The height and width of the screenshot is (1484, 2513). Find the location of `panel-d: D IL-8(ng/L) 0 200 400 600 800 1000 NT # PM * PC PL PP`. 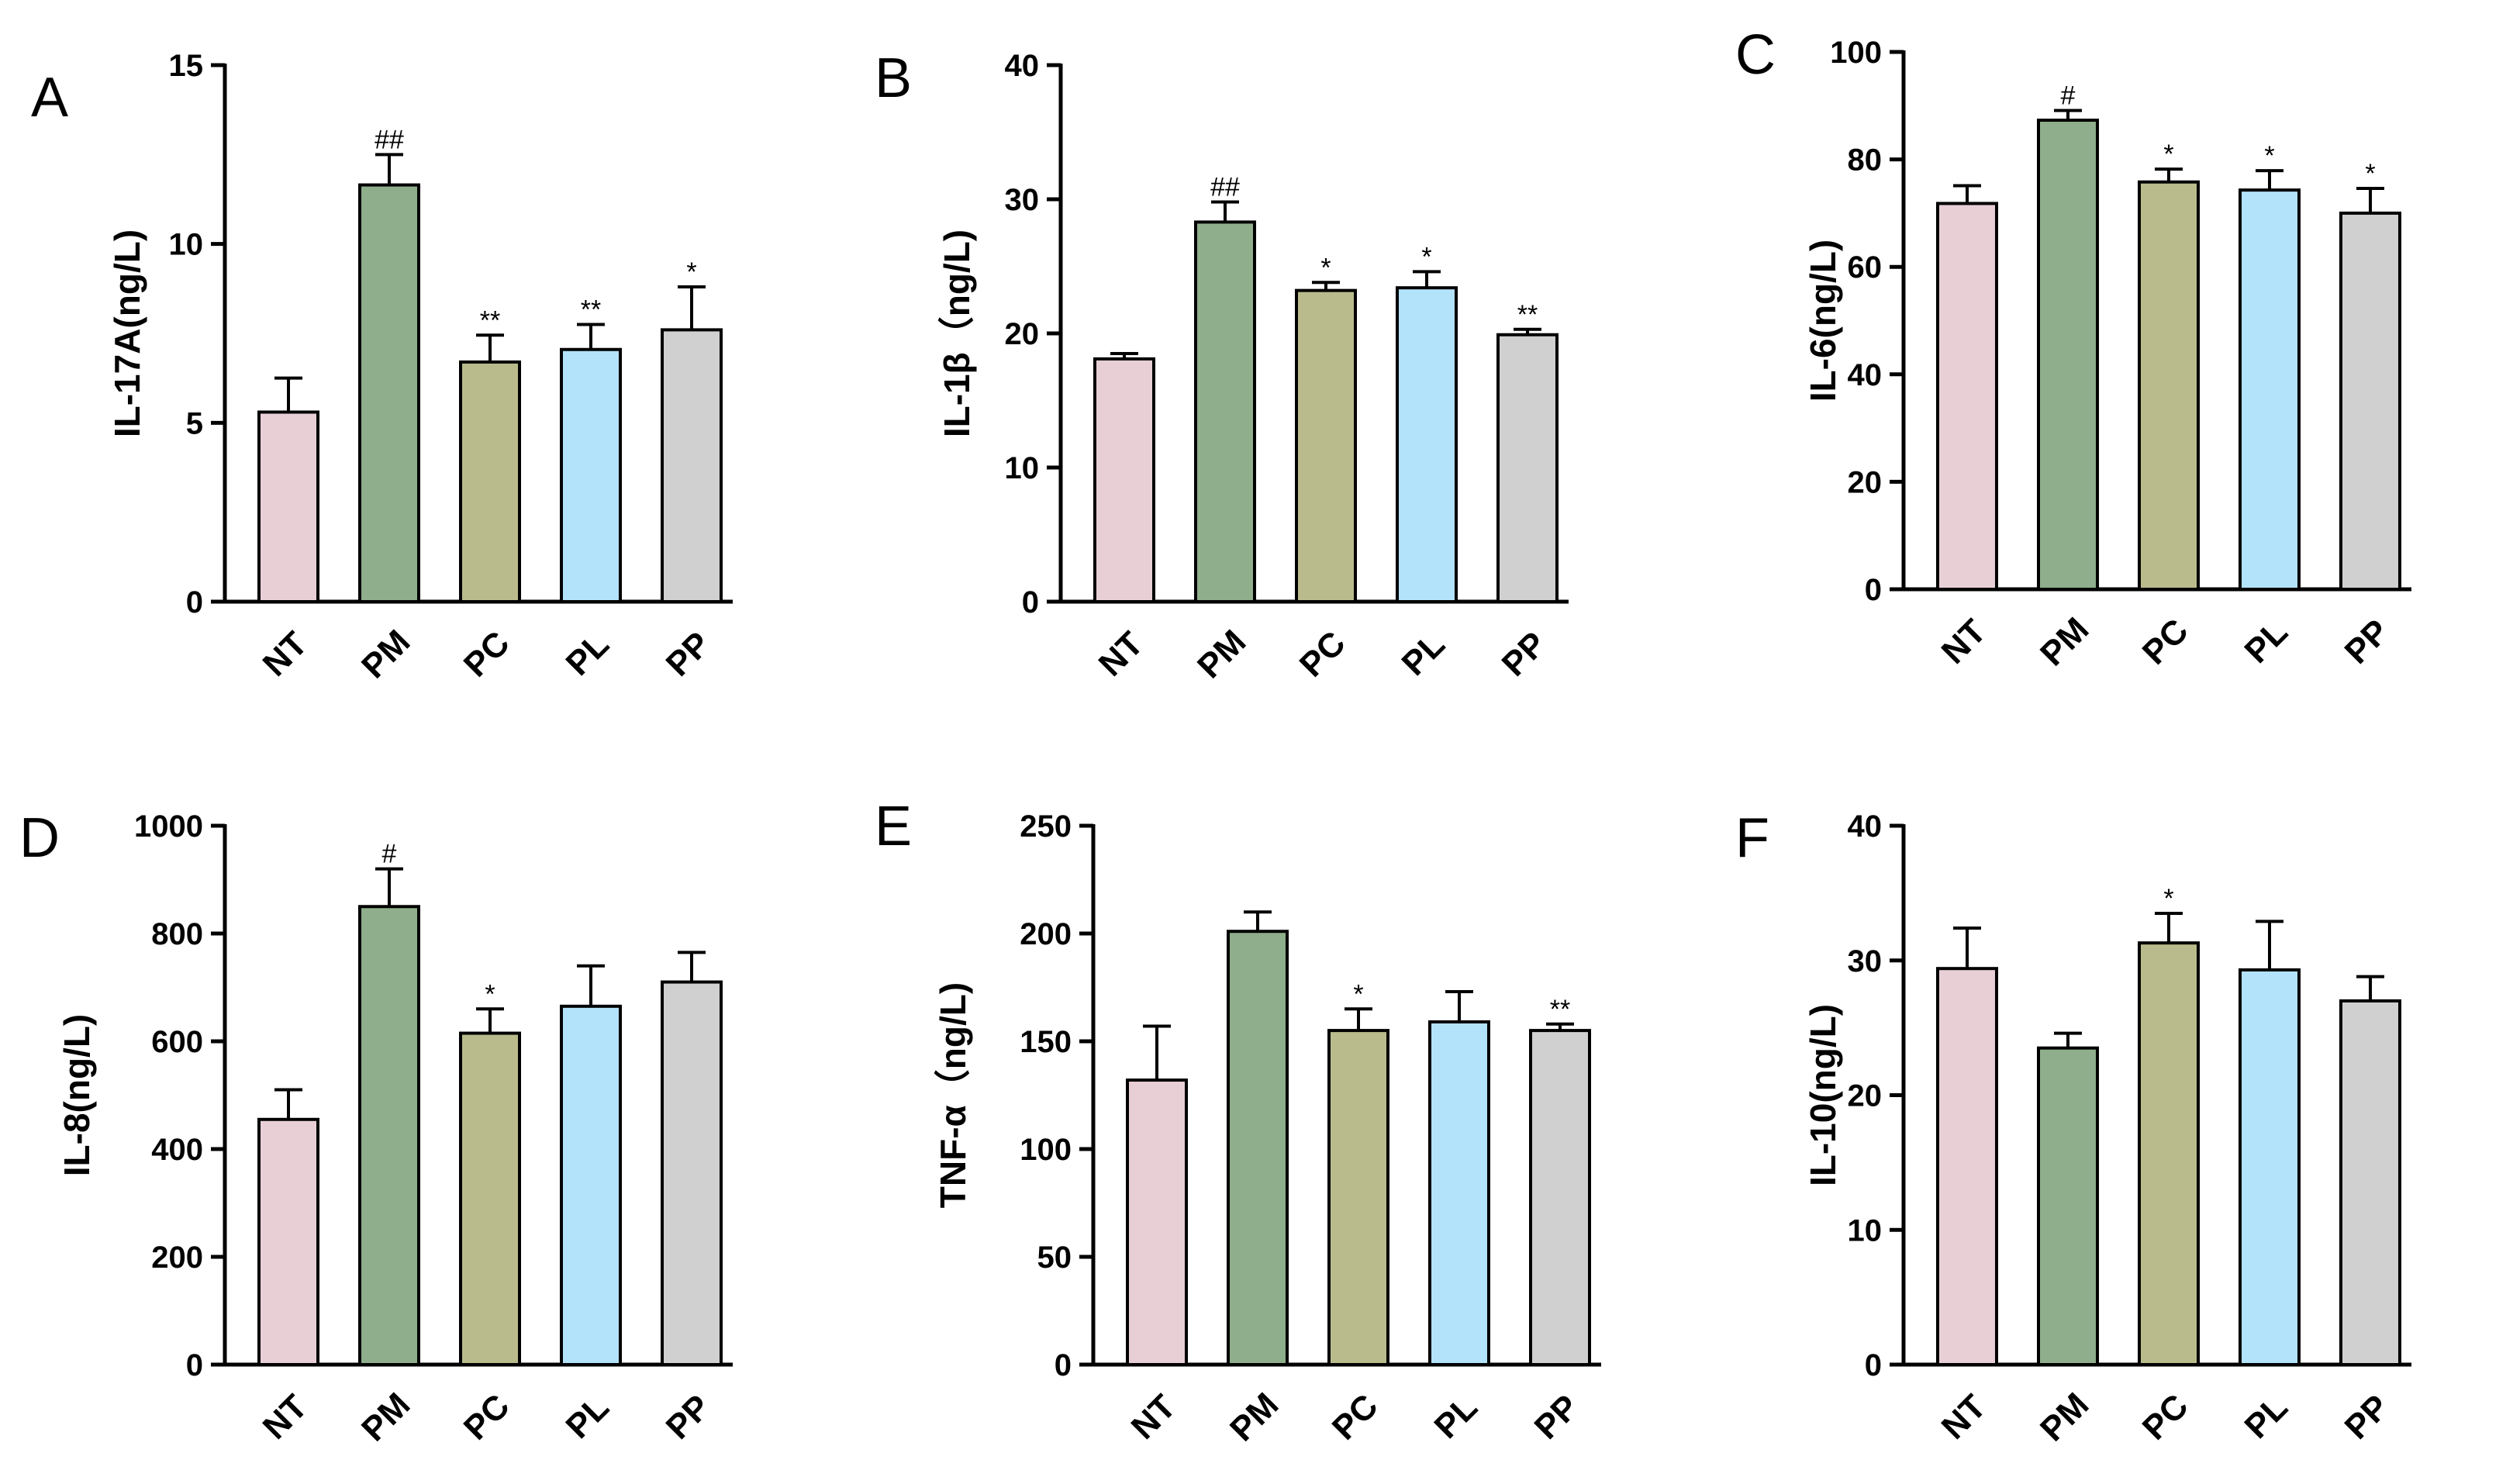

panel-d: D IL-8(ng/L) 0 200 400 600 800 1000 NT # PM * PC PL PP is located at coordinates (376, 1128).